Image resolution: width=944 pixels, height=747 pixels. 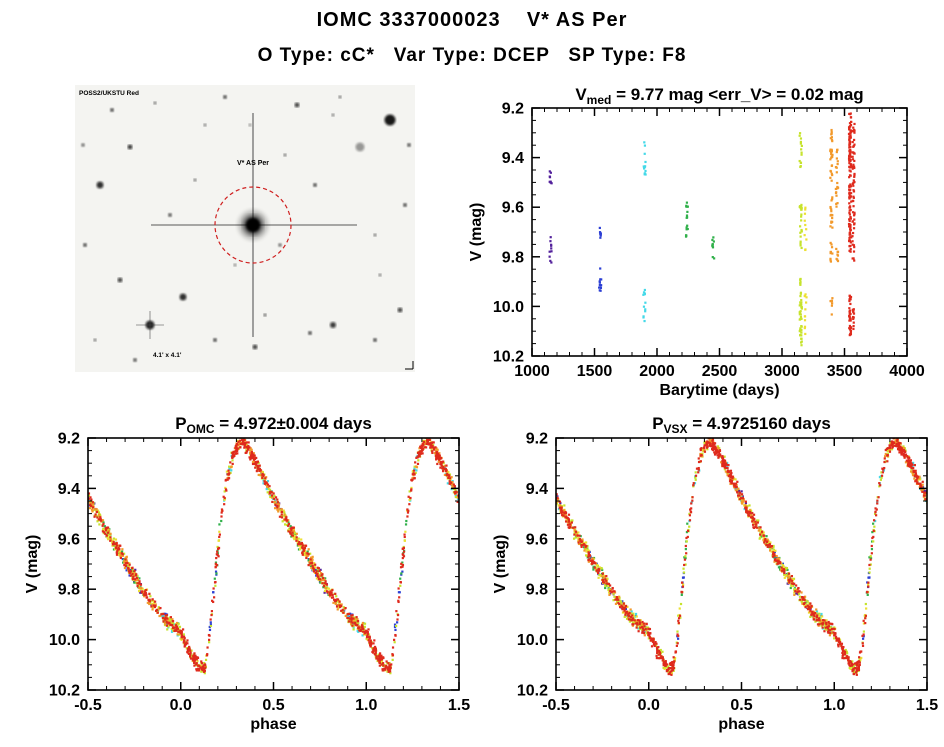 What do you see at coordinates (472, 20) in the screenshot?
I see `page-title: IOMC 3337000023 V* AS Per` at bounding box center [472, 20].